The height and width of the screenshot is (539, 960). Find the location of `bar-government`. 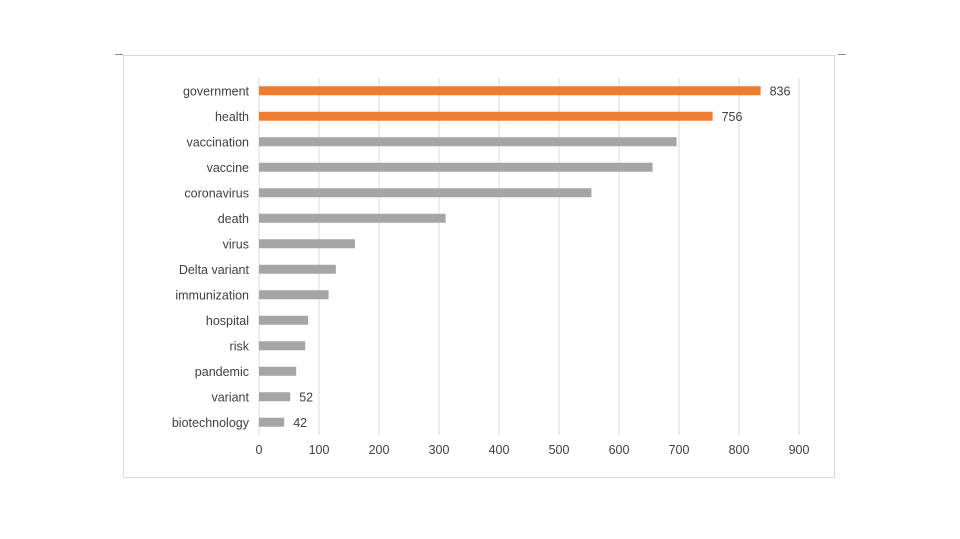

bar-government is located at coordinates (510, 91).